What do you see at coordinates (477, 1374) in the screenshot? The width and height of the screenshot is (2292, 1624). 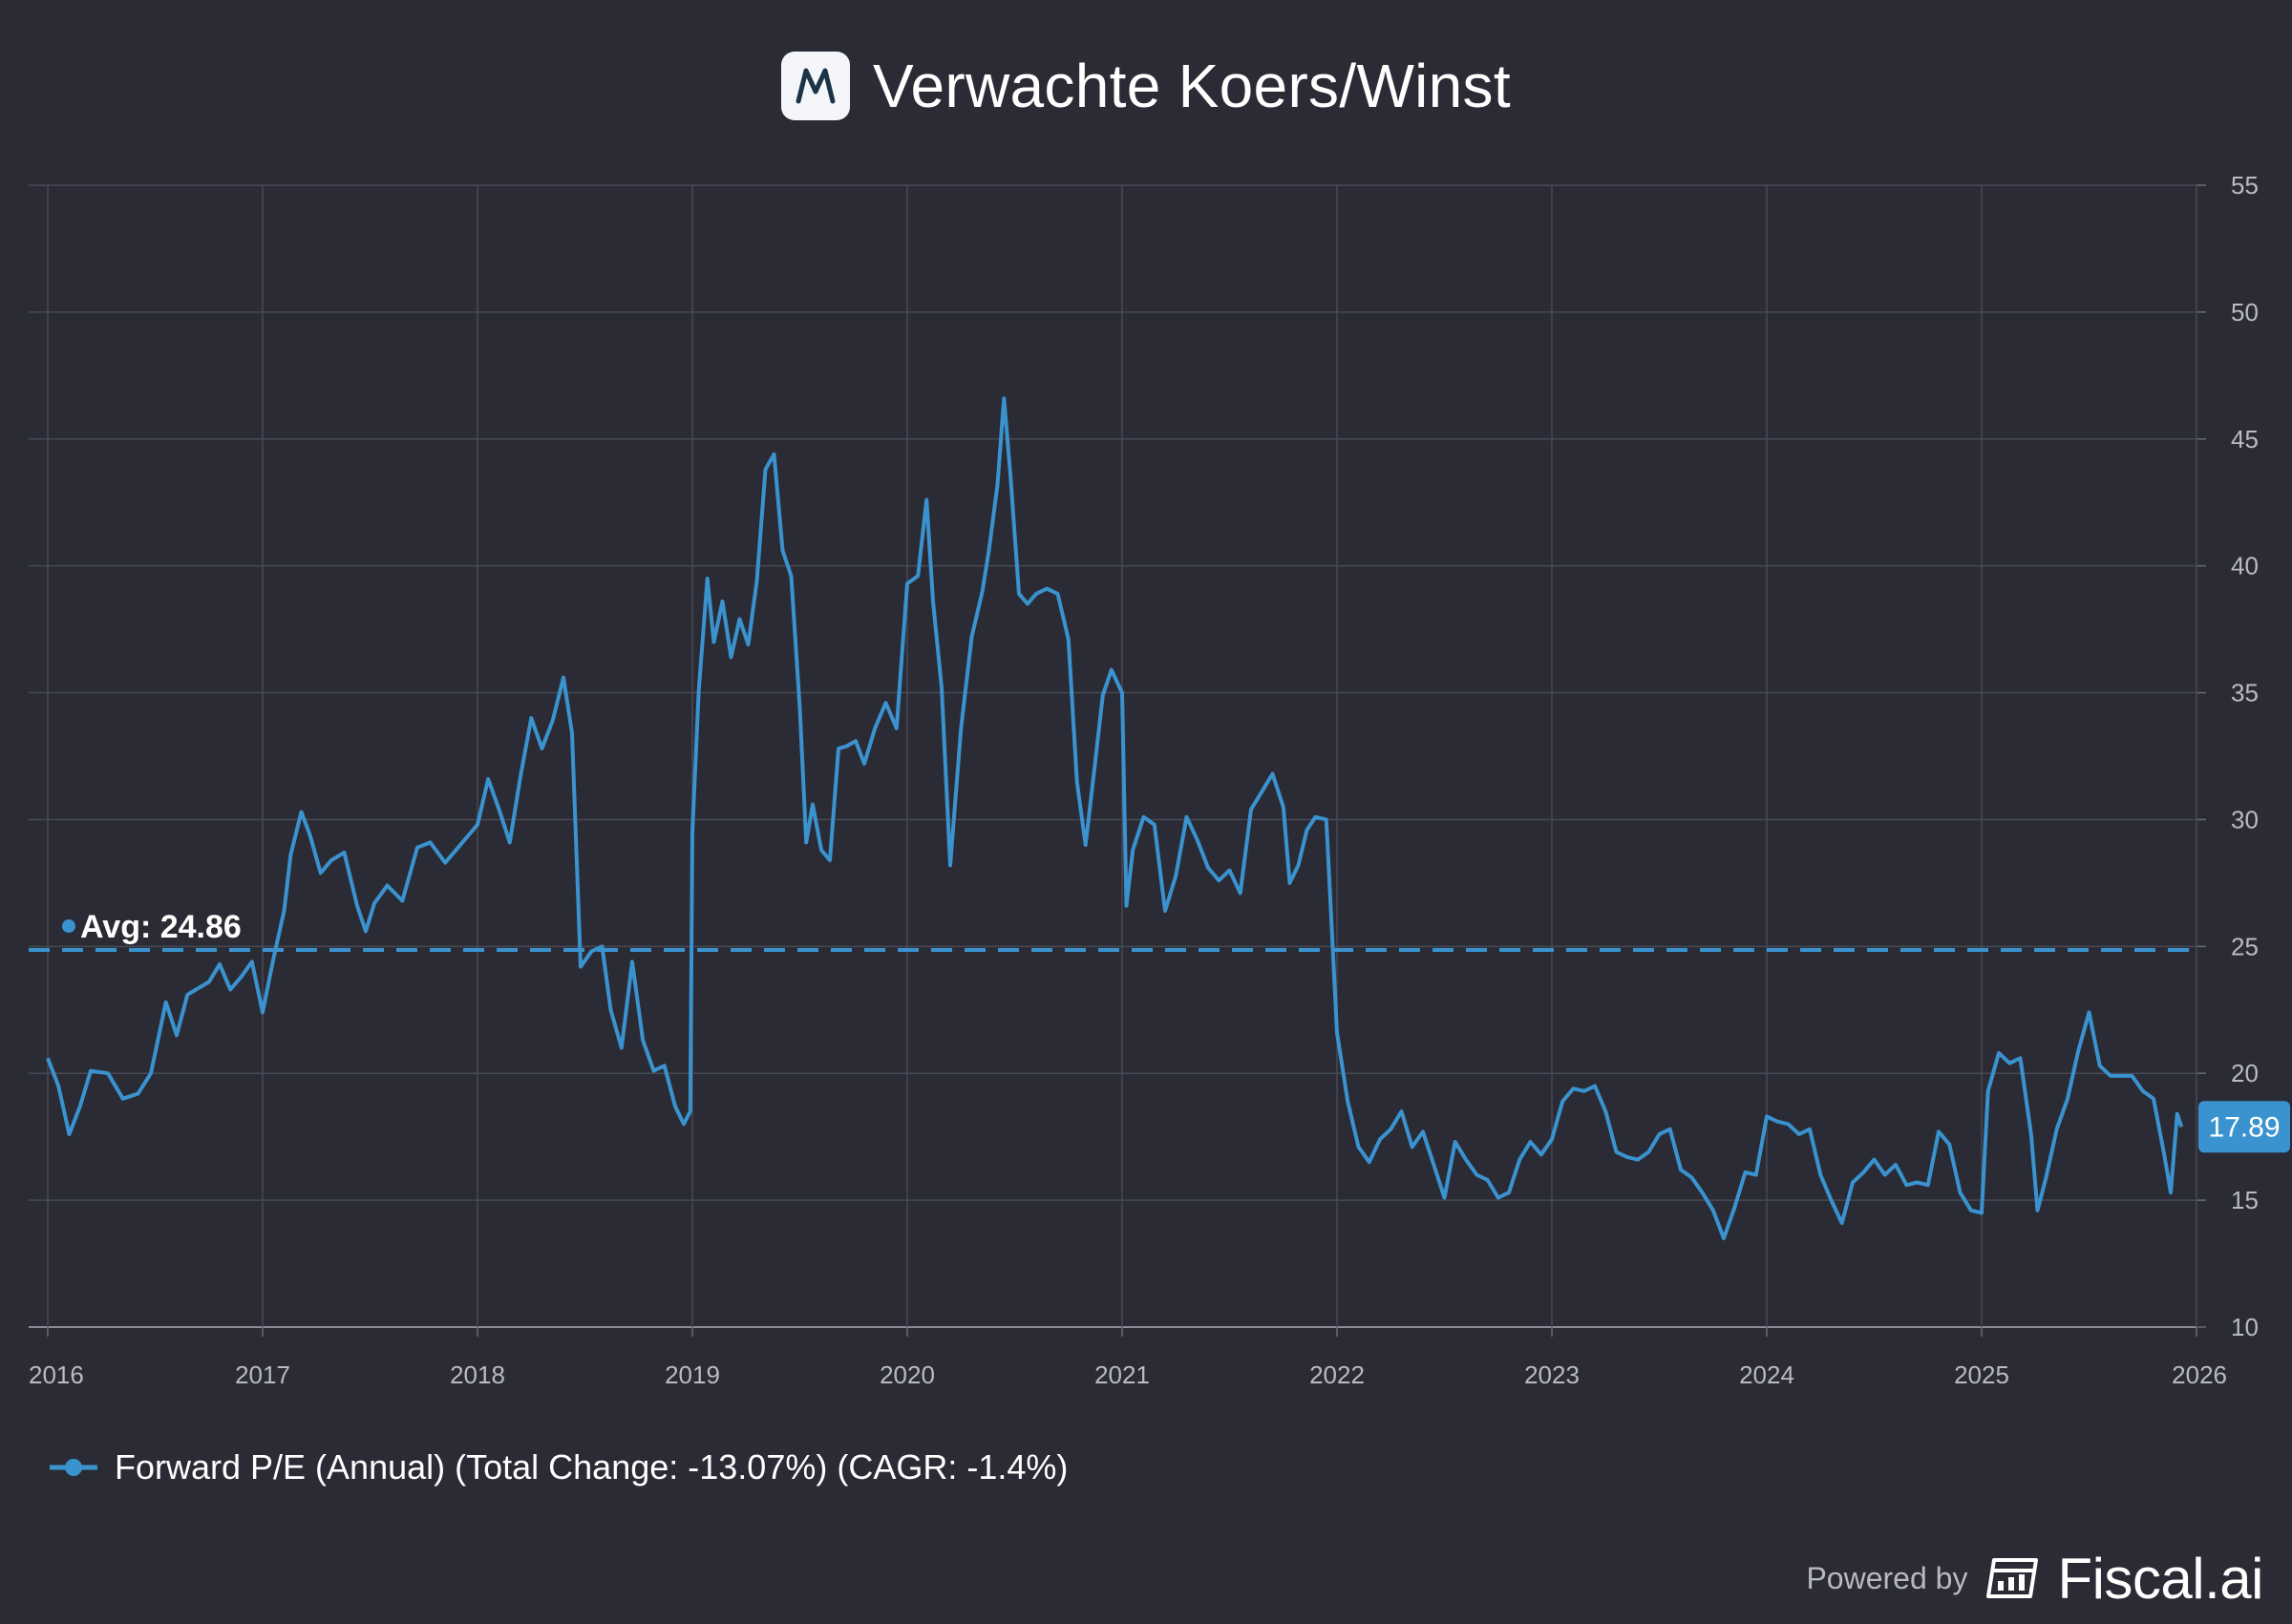 I see `x-tick-label: 2018` at bounding box center [477, 1374].